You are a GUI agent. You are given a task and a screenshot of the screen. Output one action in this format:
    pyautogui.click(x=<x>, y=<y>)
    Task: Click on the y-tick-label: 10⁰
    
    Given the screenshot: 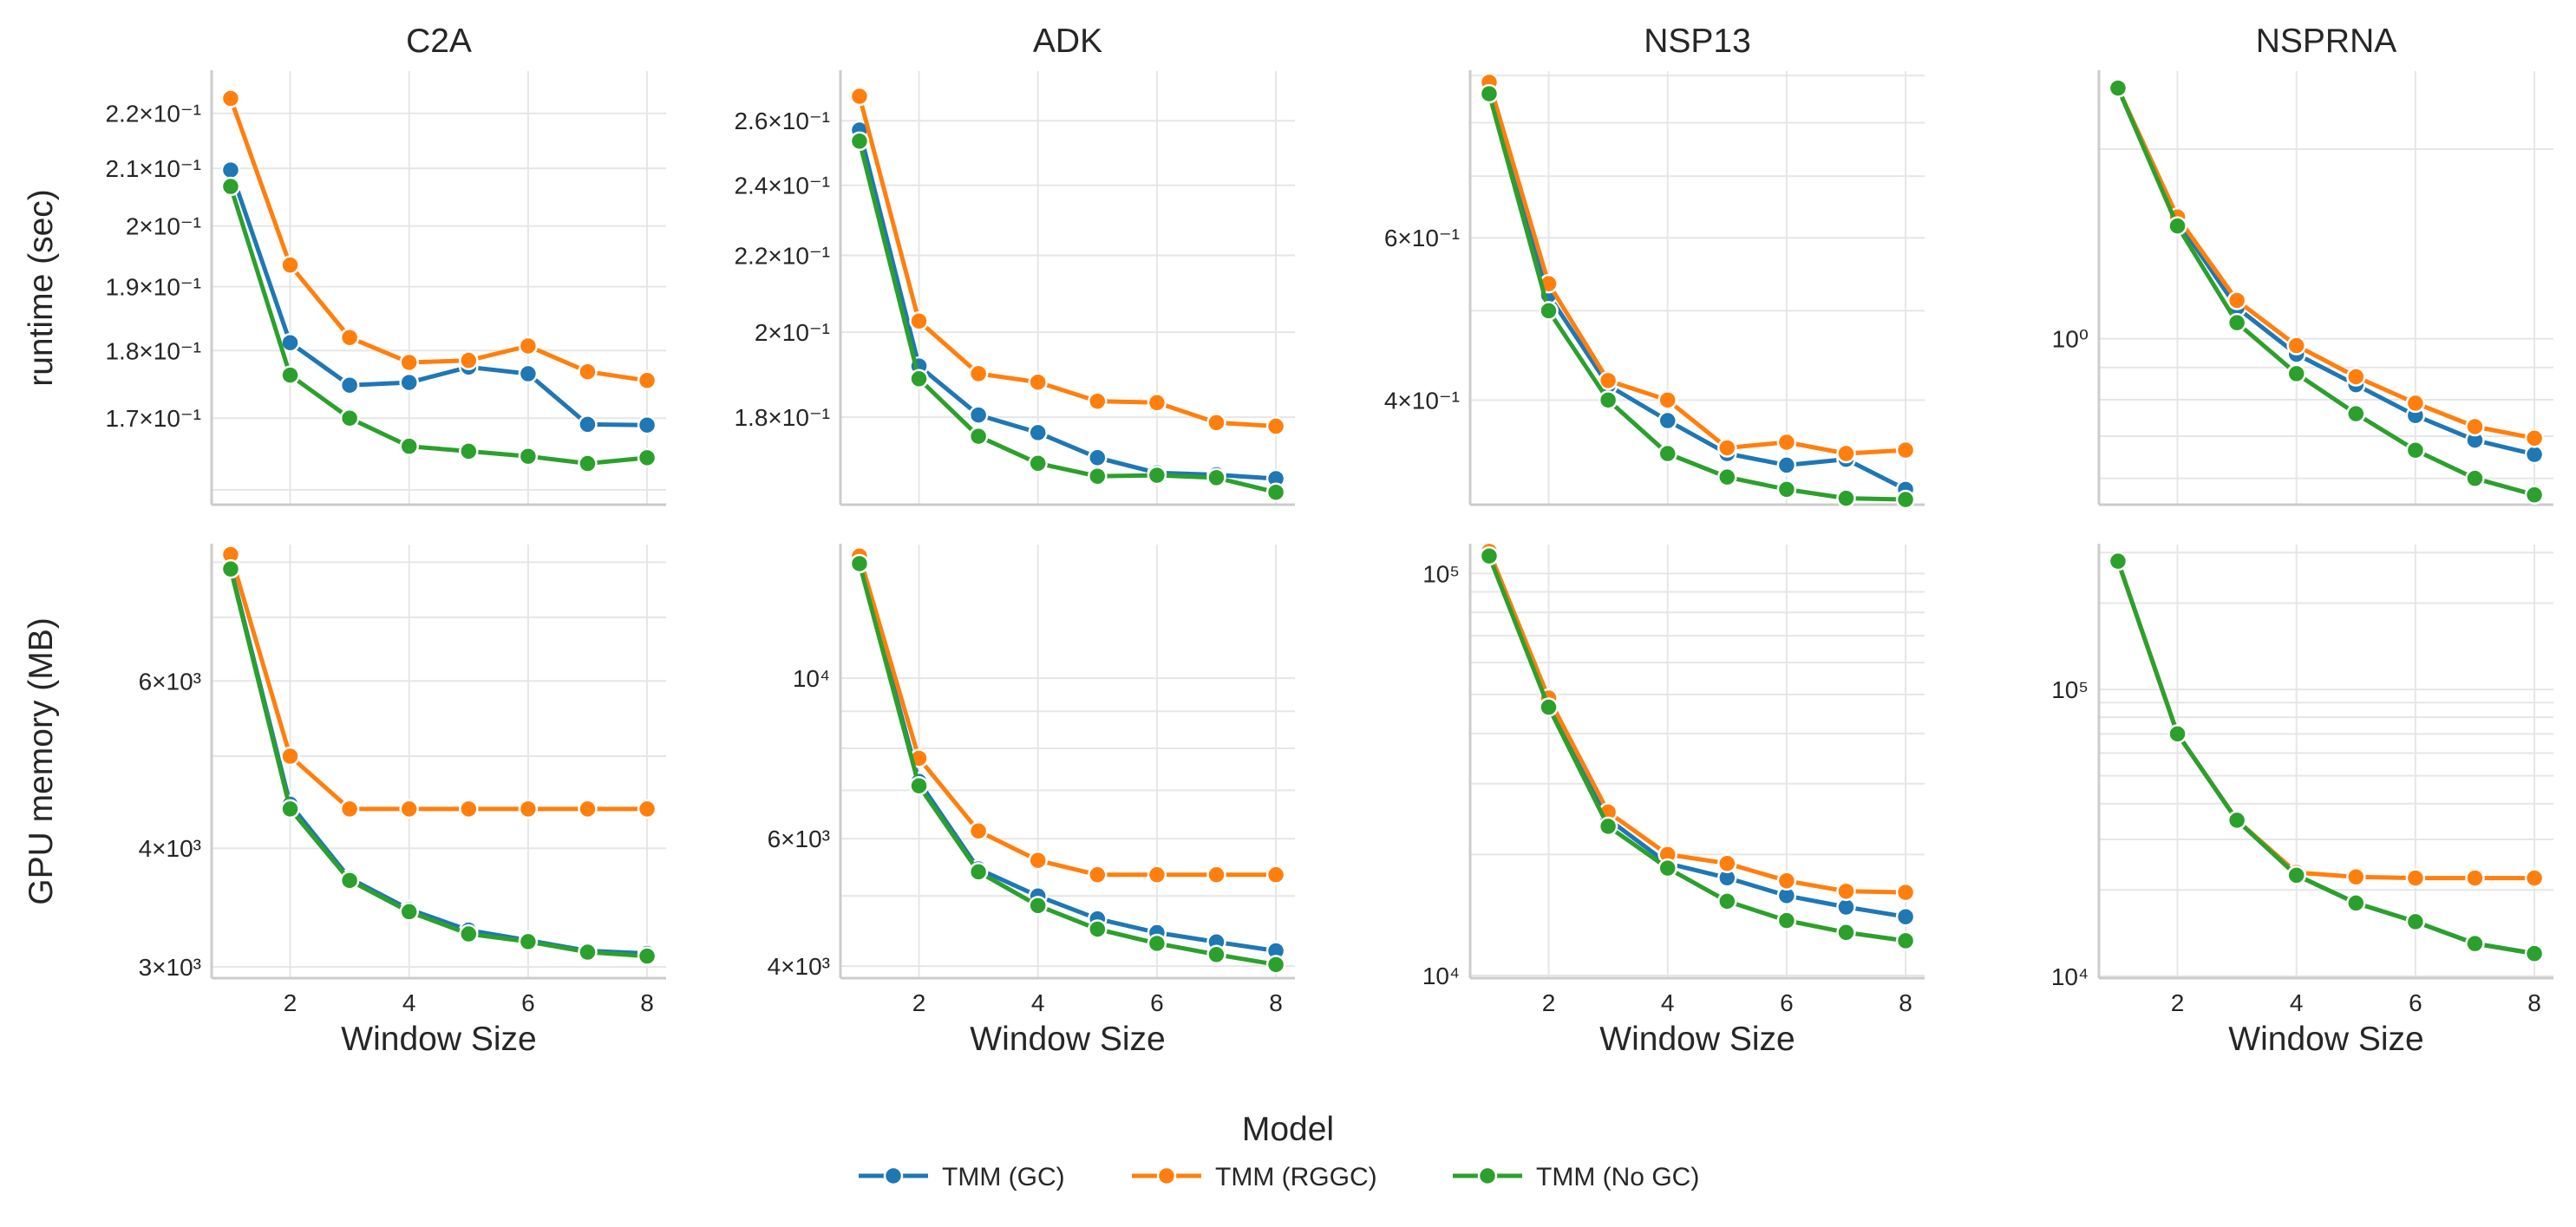 What is the action you would take?
    pyautogui.click(x=2070, y=339)
    